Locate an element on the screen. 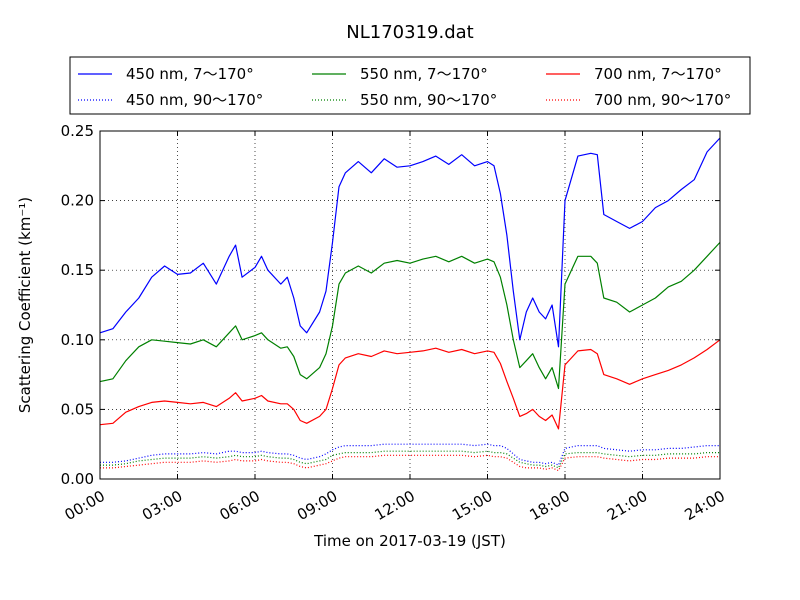 This screenshot has width=800, height=600. y-tick-label: 0.00 is located at coordinates (77, 479).